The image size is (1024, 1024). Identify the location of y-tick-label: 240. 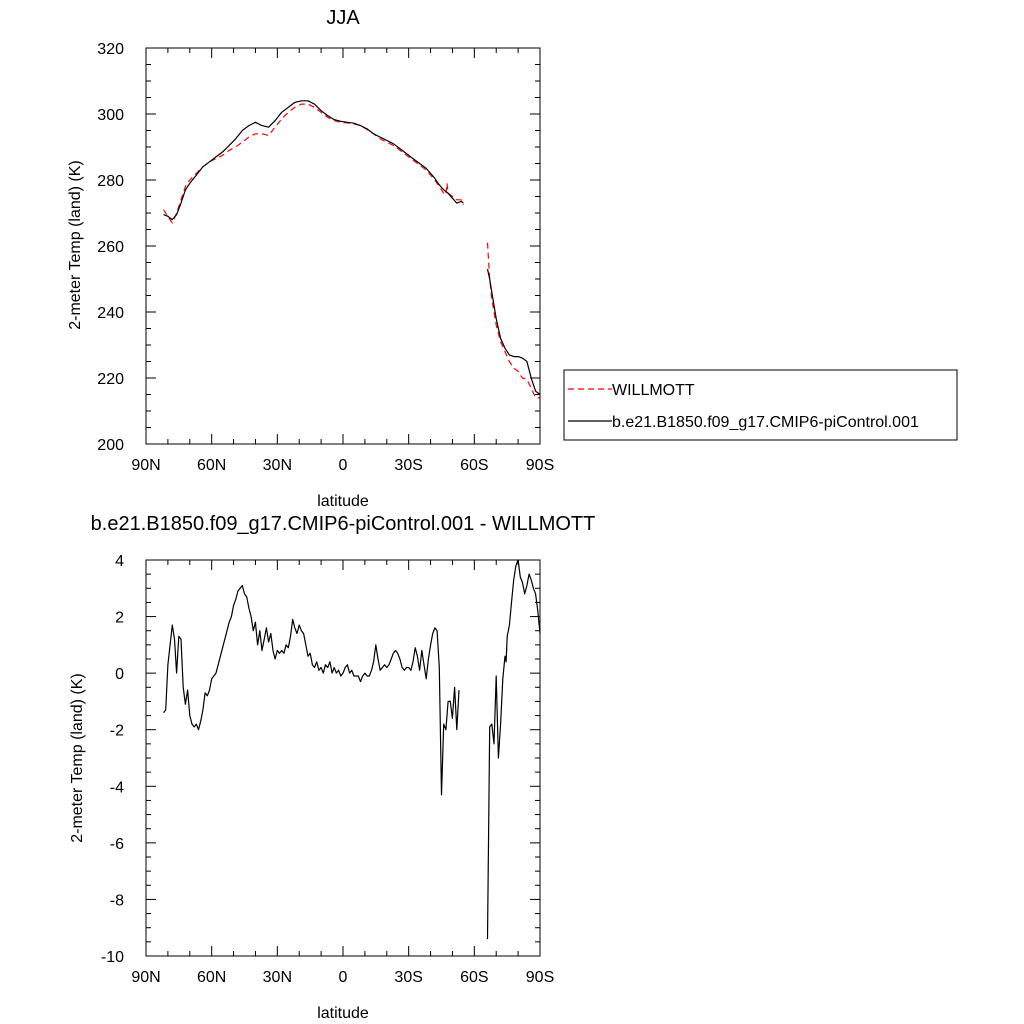
(110, 313).